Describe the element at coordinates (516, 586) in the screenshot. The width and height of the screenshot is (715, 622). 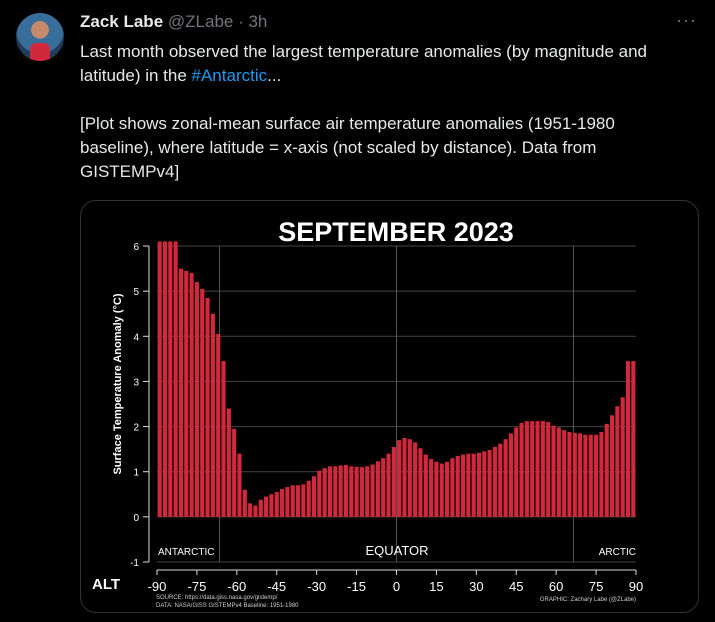
I see `x-tick-label: 45` at that location.